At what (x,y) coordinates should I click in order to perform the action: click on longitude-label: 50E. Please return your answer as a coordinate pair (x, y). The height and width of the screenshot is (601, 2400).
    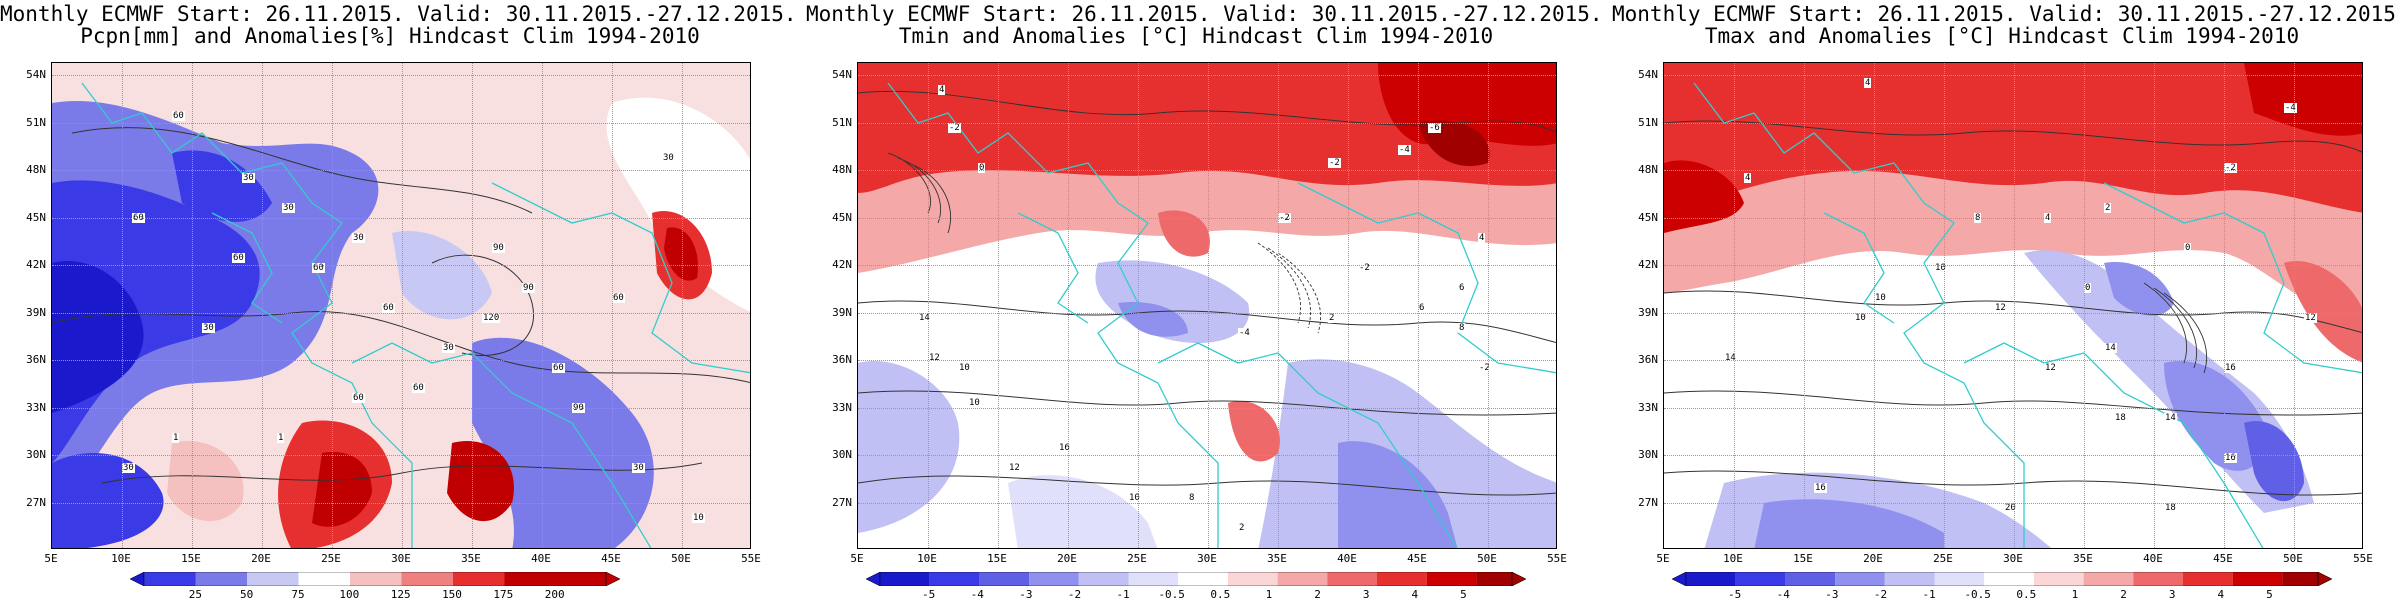
    Looking at the image, I should click on (2293, 558).